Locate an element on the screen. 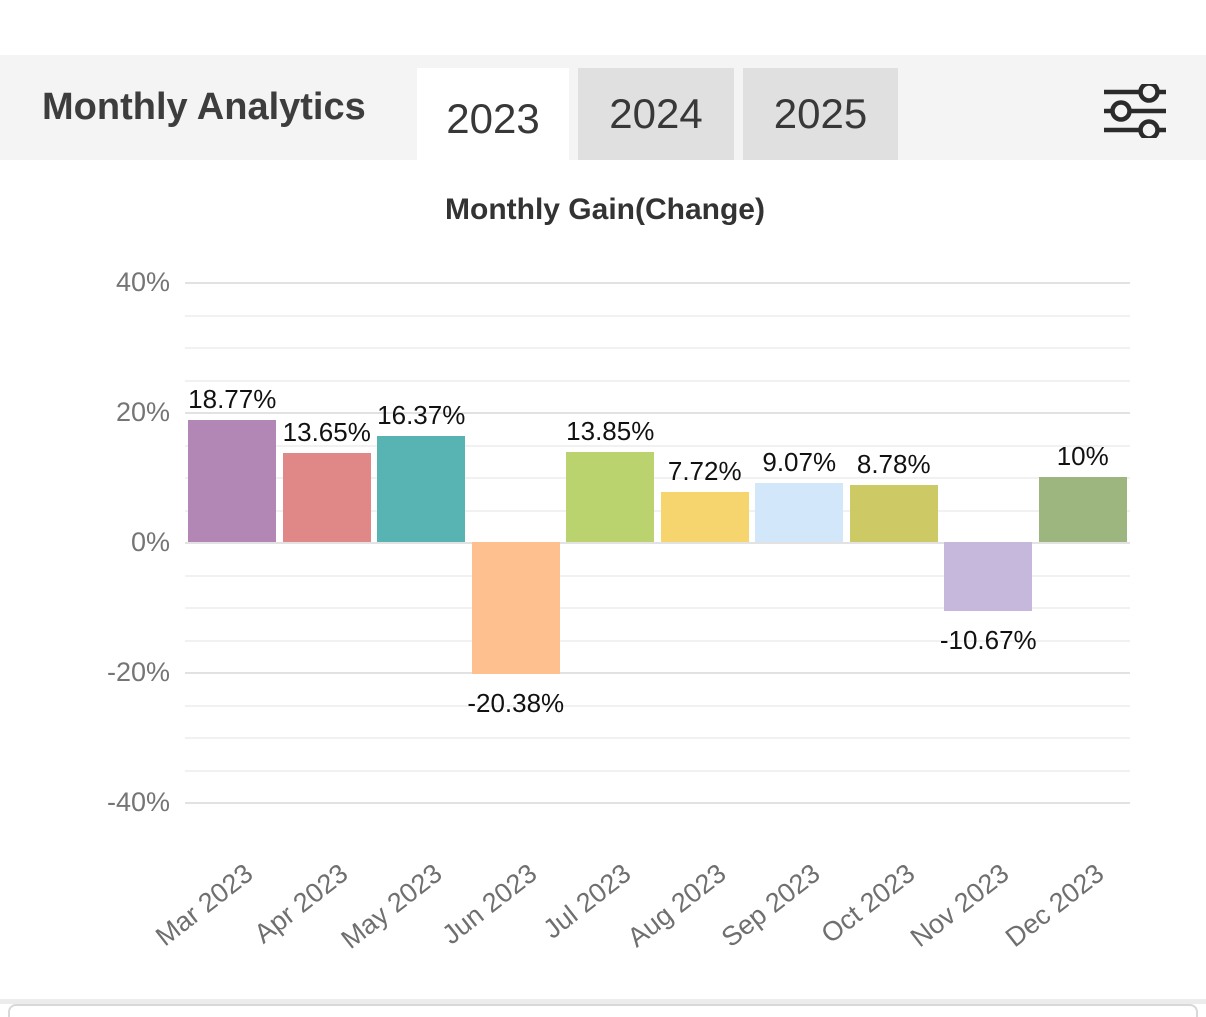 The height and width of the screenshot is (1017, 1206). bar-value-label: 9.07% is located at coordinates (799, 462).